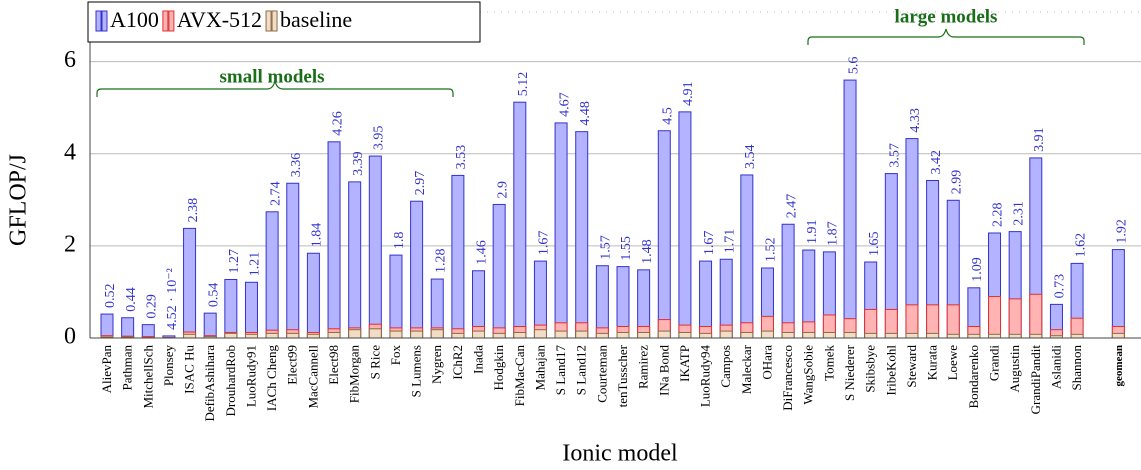  What do you see at coordinates (134, 19) in the screenshot?
I see `legend-label: A100` at bounding box center [134, 19].